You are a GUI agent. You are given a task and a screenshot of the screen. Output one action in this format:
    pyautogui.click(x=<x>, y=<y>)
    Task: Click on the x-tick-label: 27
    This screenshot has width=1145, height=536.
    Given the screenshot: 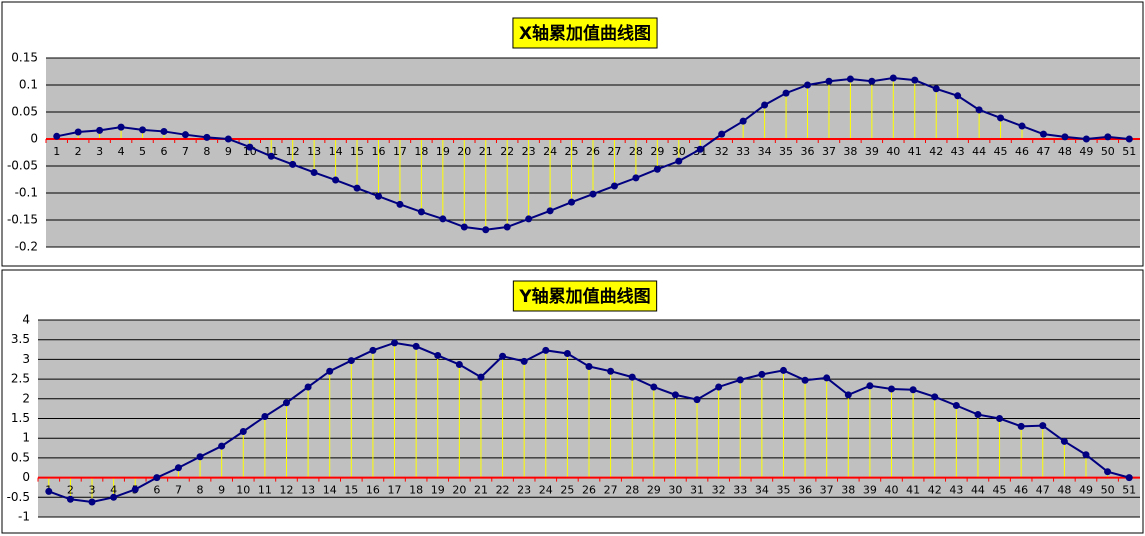 What is the action you would take?
    pyautogui.click(x=614, y=151)
    